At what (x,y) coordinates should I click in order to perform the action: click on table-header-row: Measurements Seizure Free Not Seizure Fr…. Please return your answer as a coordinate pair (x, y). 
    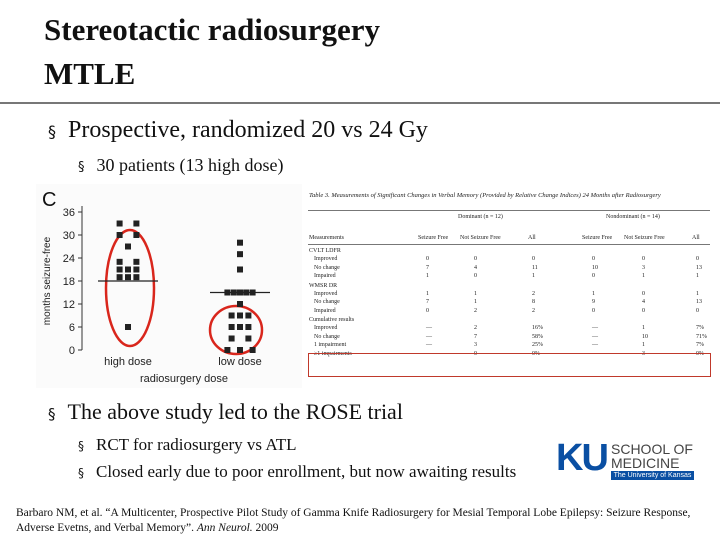
    Looking at the image, I should click on (509, 238).